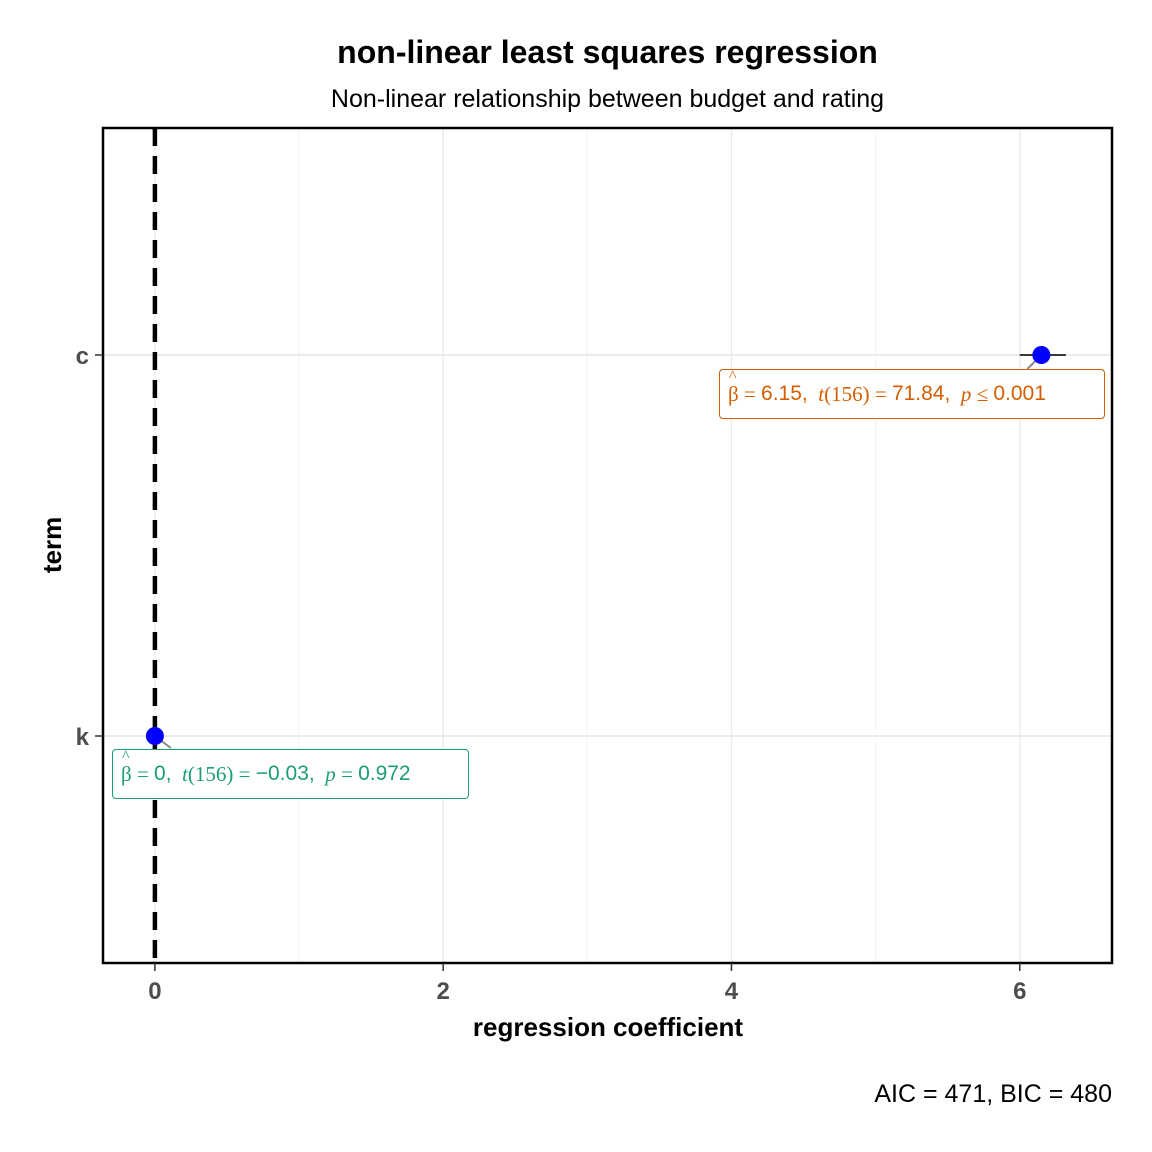  What do you see at coordinates (607, 52) in the screenshot?
I see `chart-title: non-linear least squares regression` at bounding box center [607, 52].